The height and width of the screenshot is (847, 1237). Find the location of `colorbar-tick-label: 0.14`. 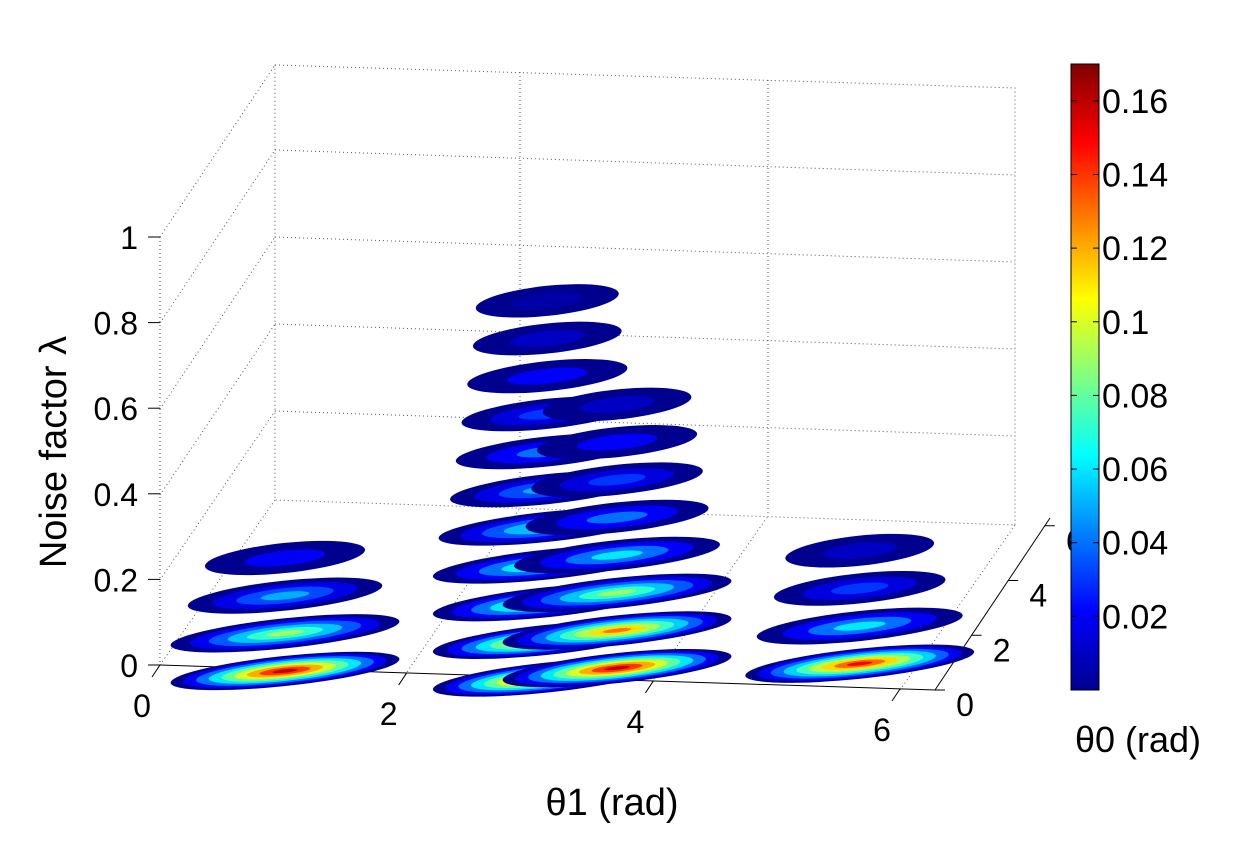

colorbar-tick-label: 0.14 is located at coordinates (1135, 175).